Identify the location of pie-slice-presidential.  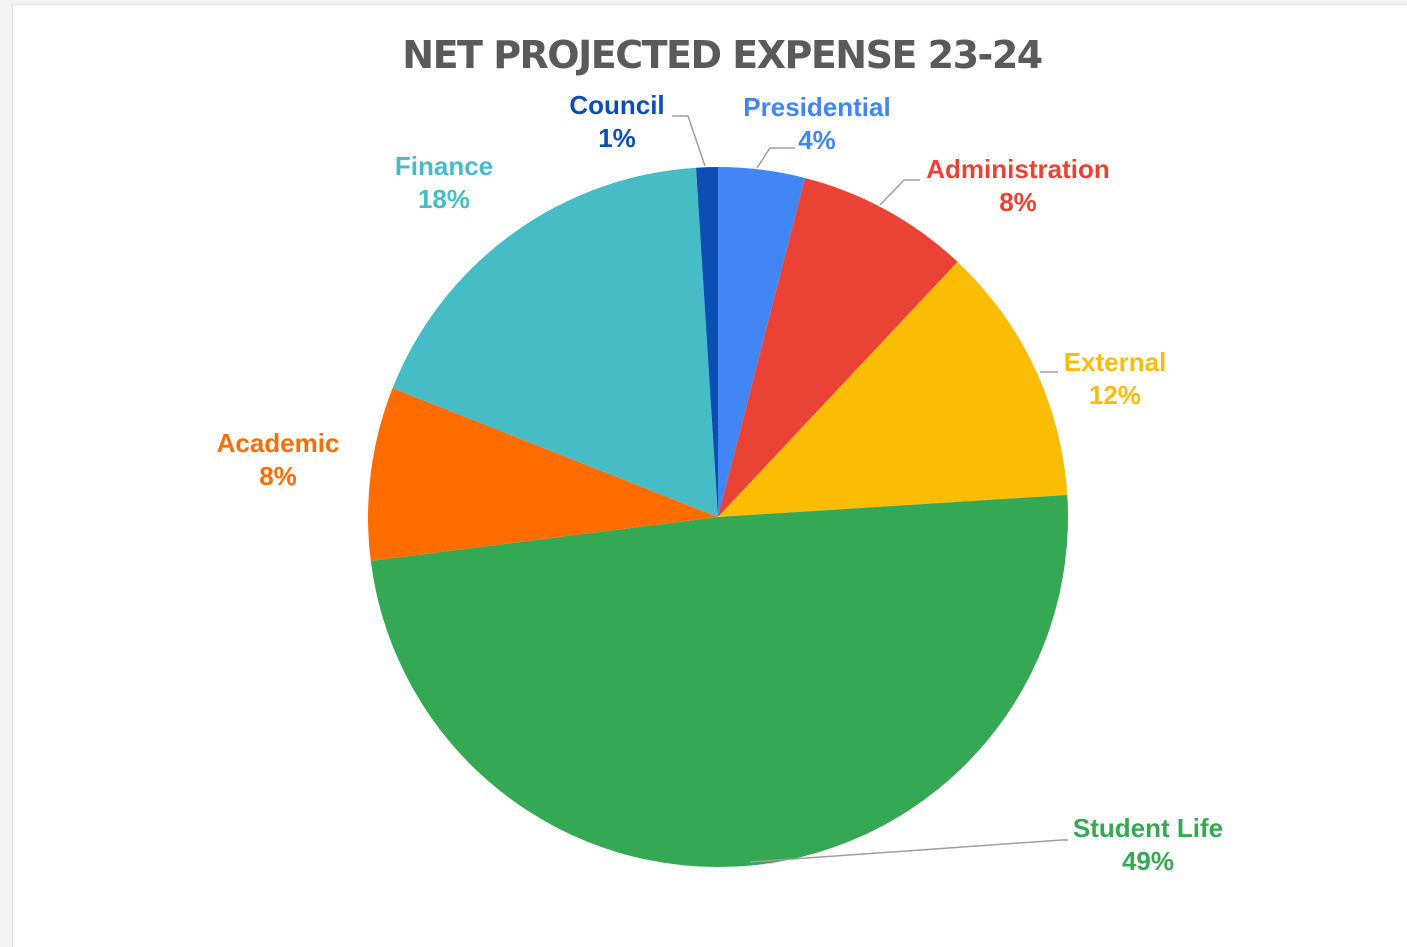
(762, 342).